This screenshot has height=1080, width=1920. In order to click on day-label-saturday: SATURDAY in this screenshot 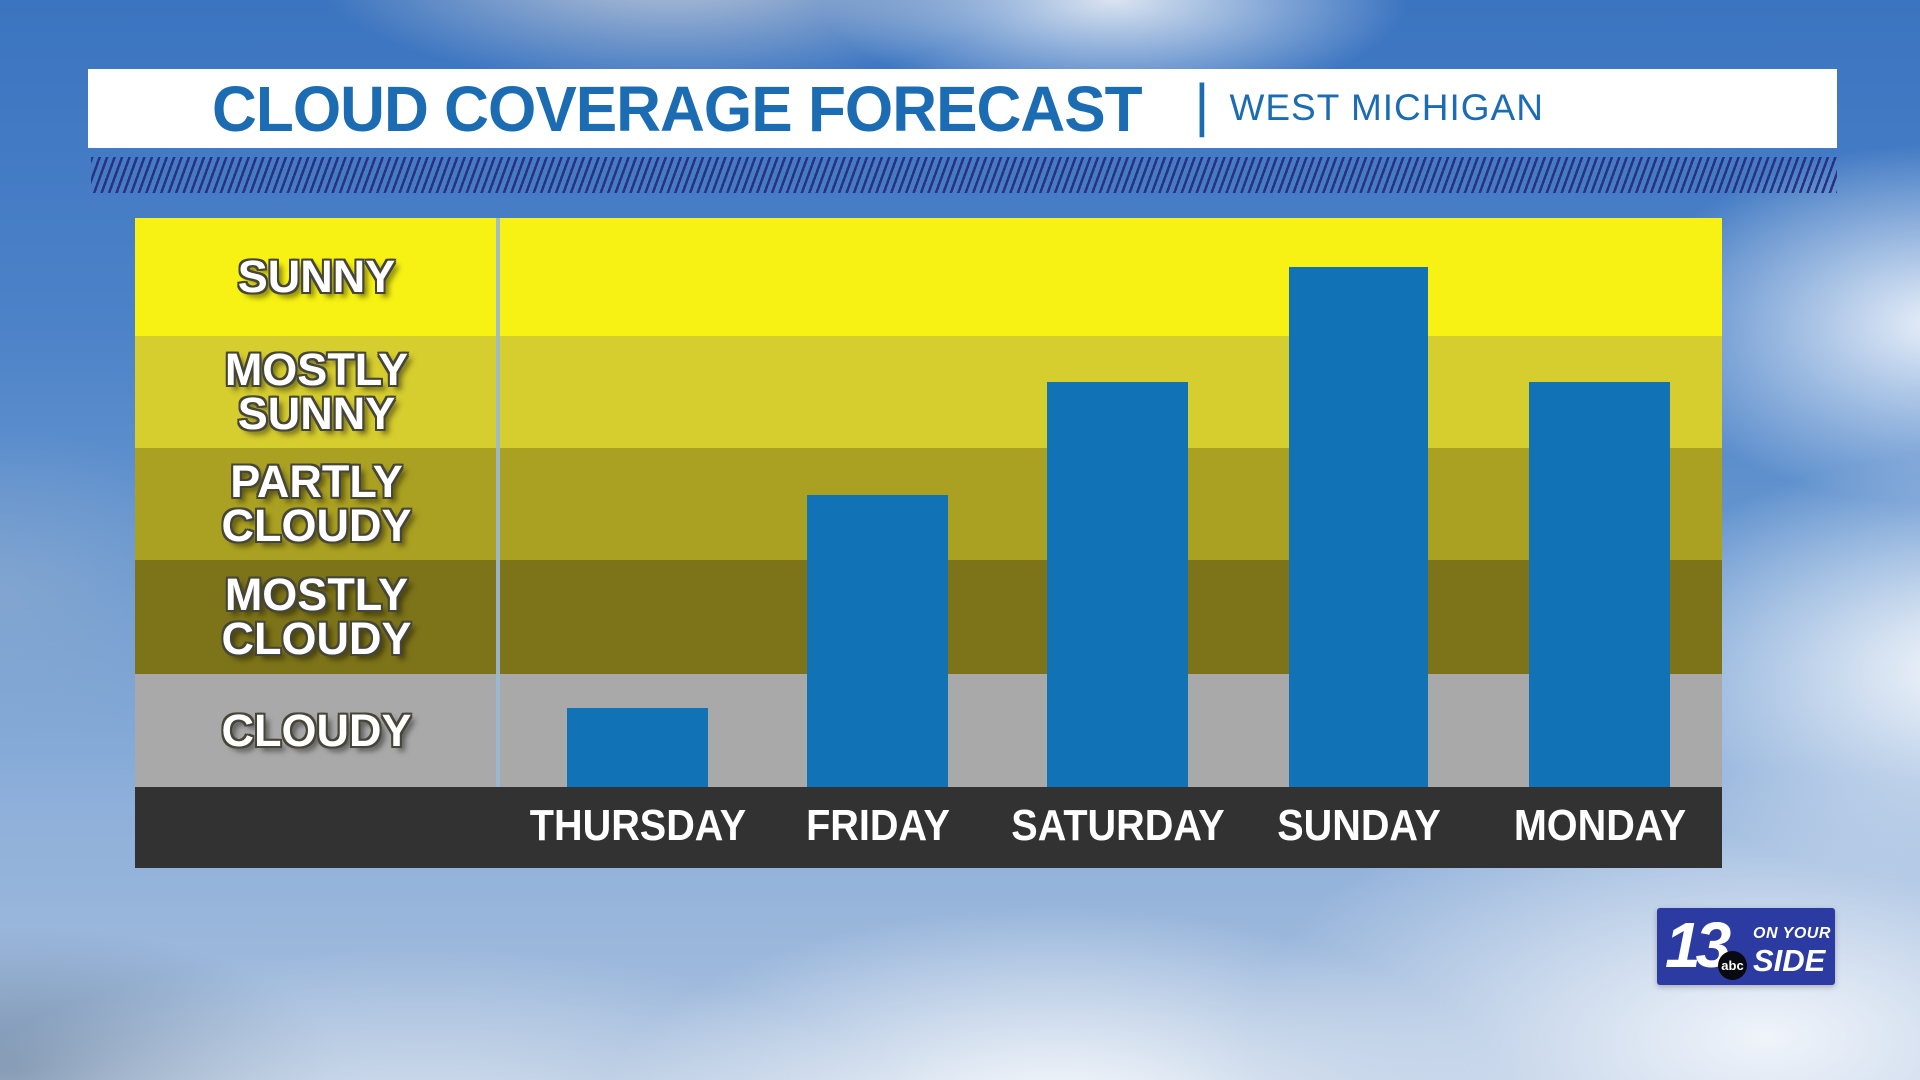, I will do `click(1117, 825)`.